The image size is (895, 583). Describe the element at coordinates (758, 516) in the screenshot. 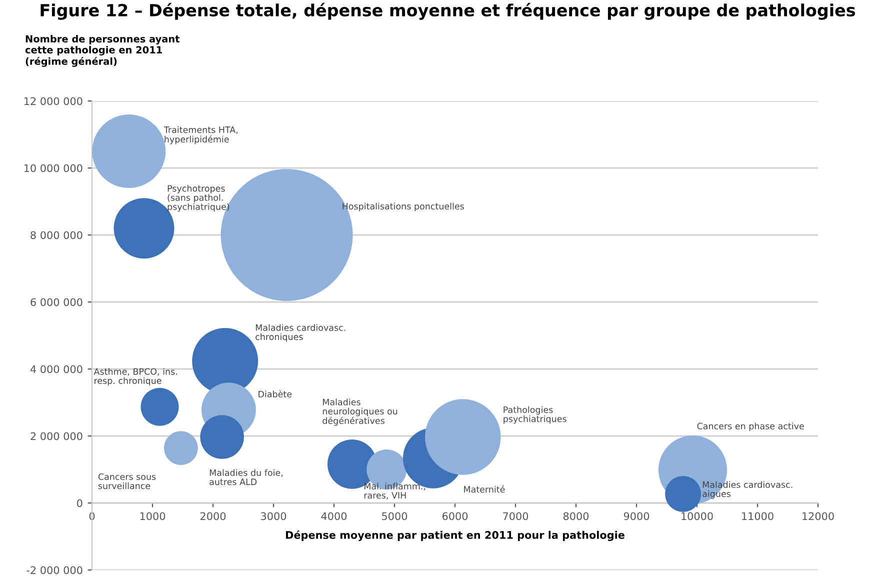

I see `x-tick-label: 11000` at that location.